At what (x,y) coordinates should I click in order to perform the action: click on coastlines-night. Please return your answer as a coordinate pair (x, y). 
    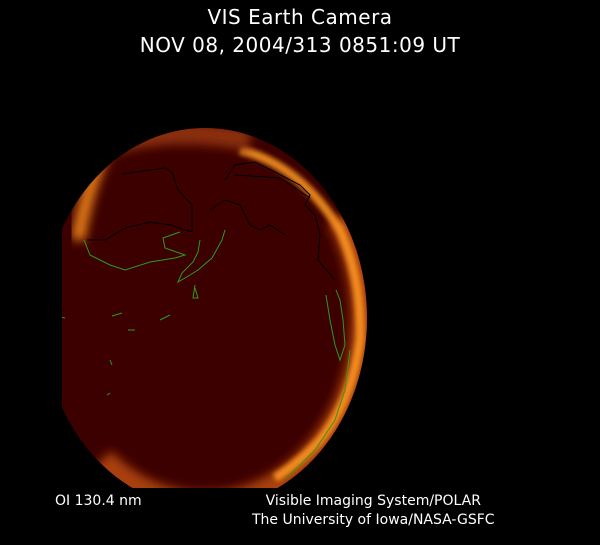
    Looking at the image, I should click on (211, 221).